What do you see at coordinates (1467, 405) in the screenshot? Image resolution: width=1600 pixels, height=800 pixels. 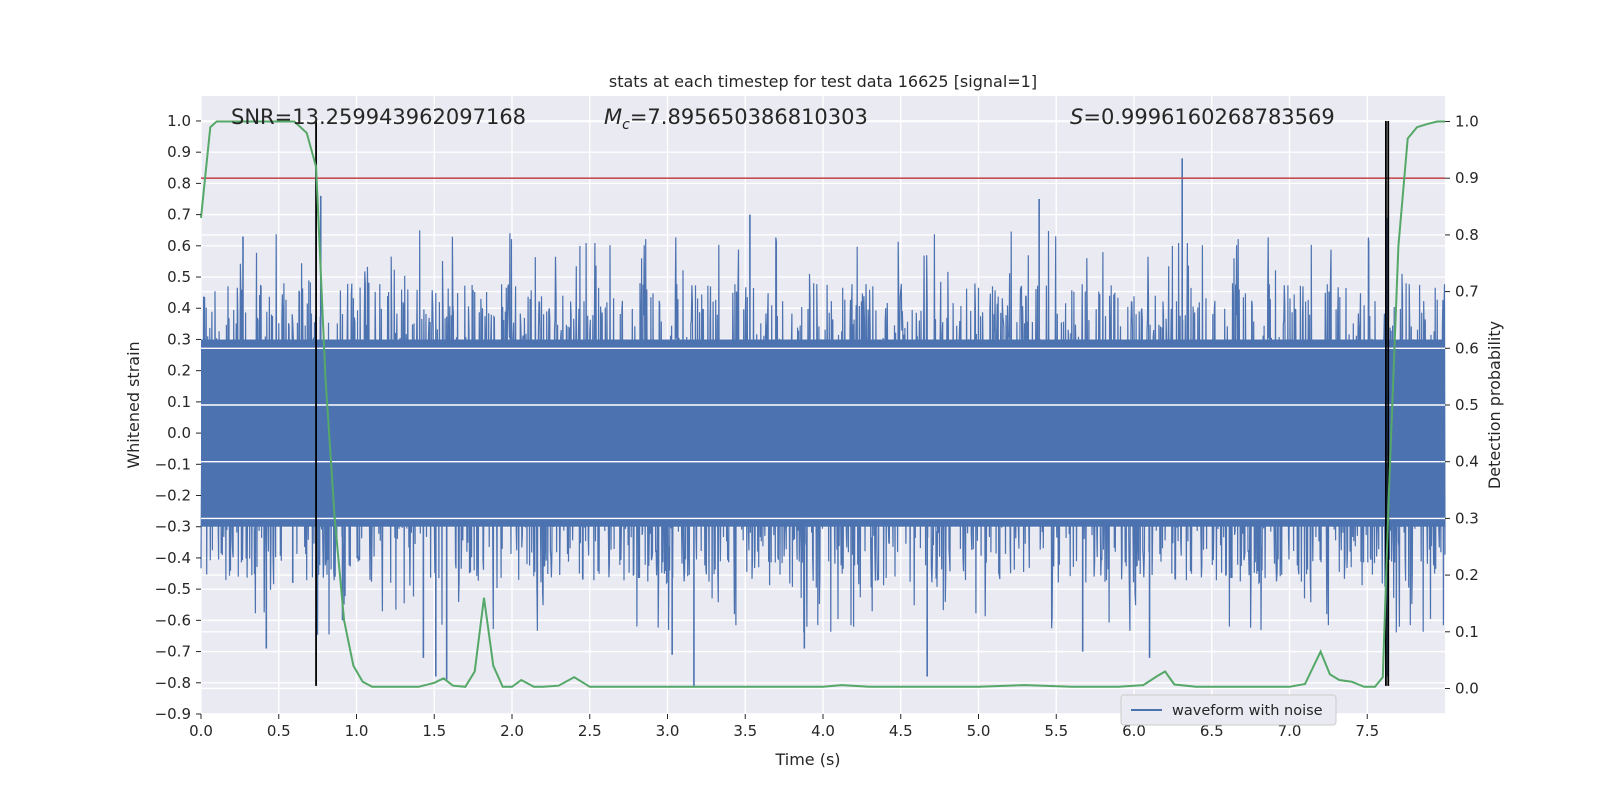 I see `y-tick-label-right: 0.5` at bounding box center [1467, 405].